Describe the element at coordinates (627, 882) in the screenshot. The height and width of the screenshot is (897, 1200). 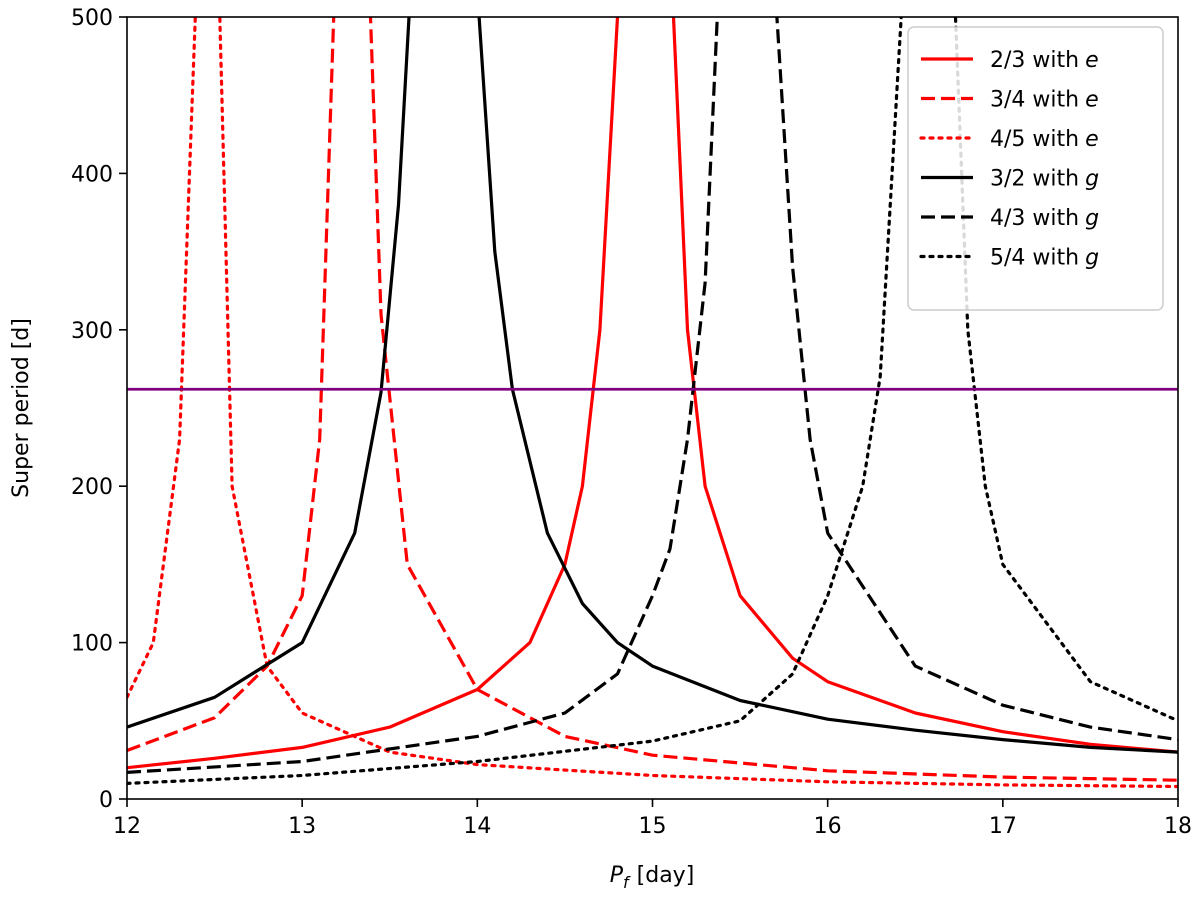
I see `x-axis-label-sub: f` at that location.